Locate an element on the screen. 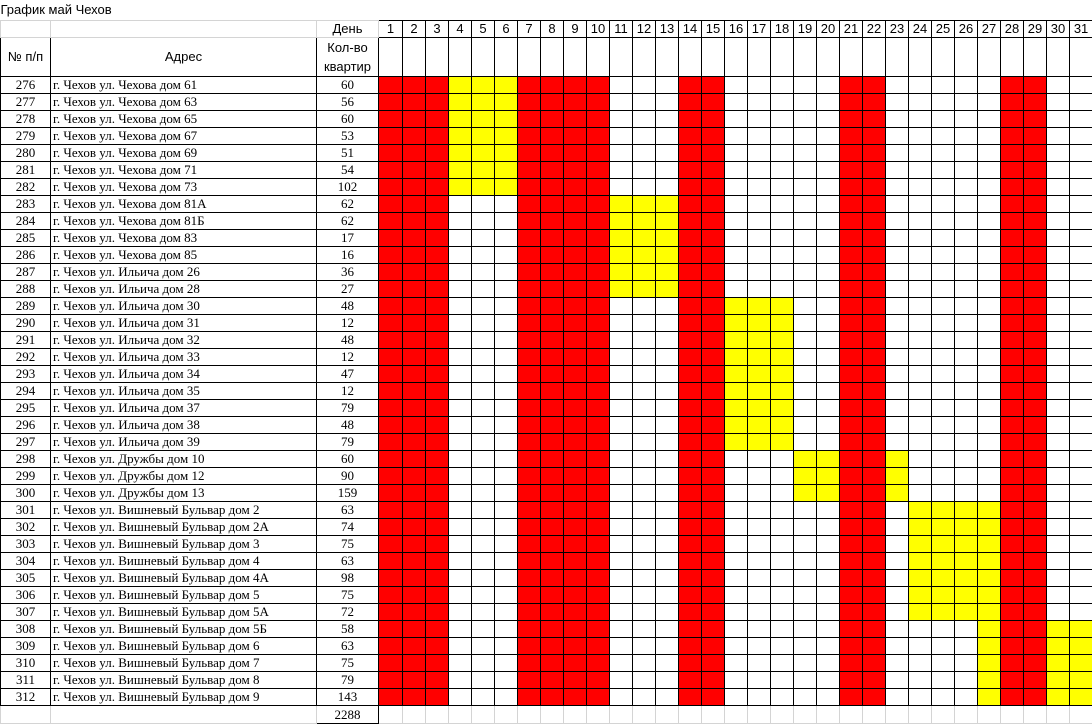 Image resolution: width=1092 pixels, height=727 pixels. row-address: г. Чехов ул. Чехова дом 73 is located at coordinates (183, 187).